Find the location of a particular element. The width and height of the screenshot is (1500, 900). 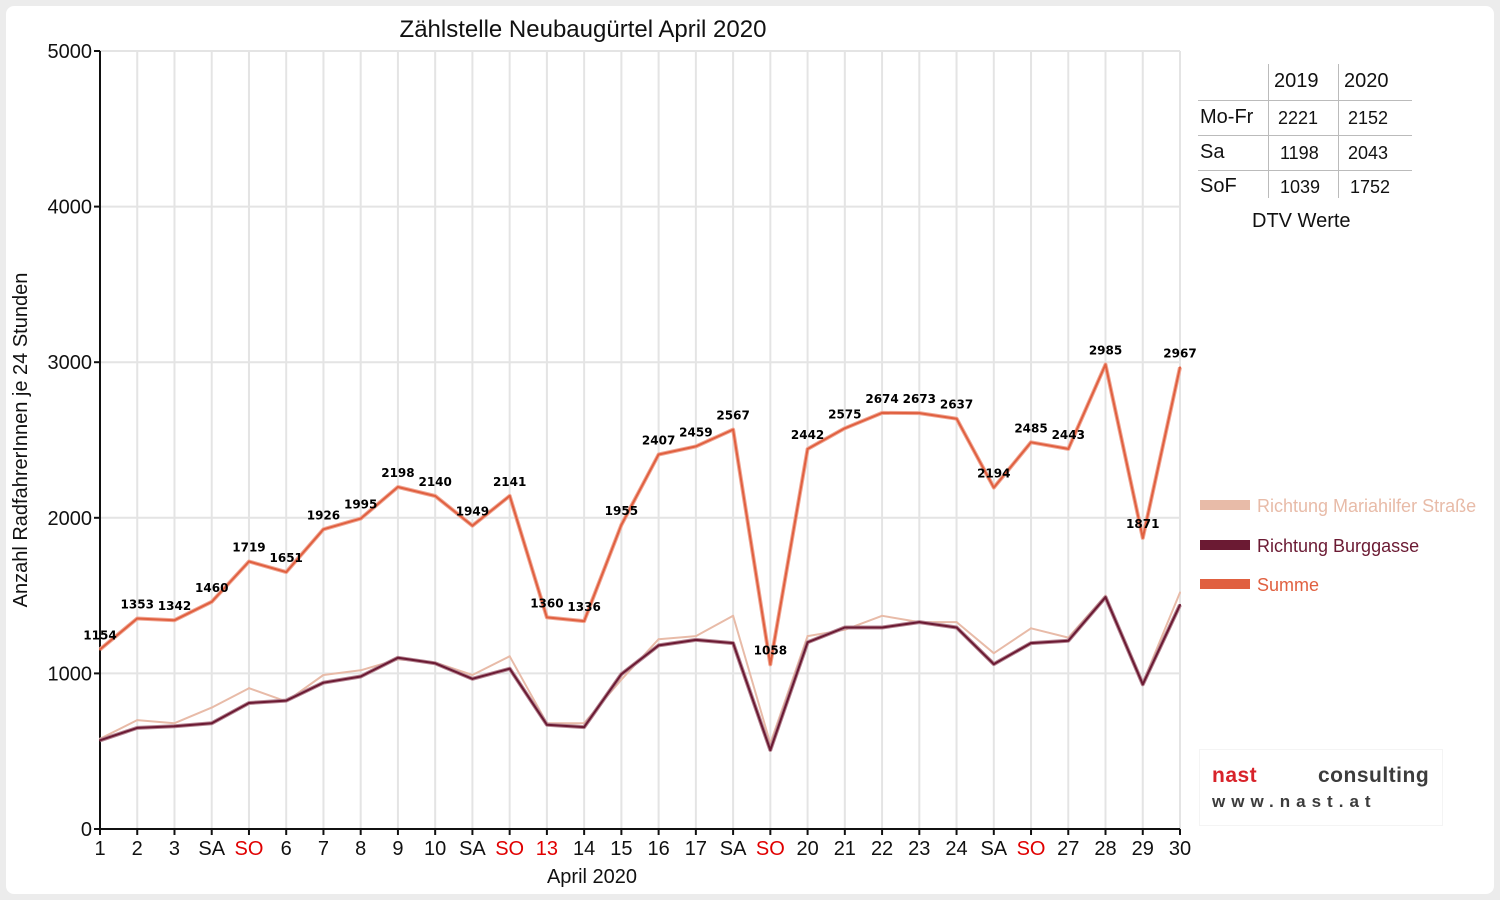

x-tick-label: 6 is located at coordinates (286, 849).